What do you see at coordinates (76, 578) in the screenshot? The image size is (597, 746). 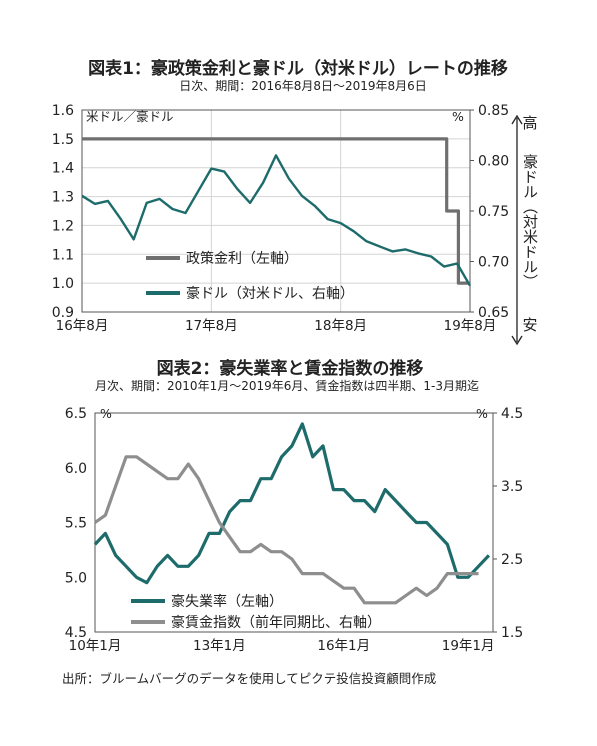 I see `chart2-ytick-left: 5.0` at bounding box center [76, 578].